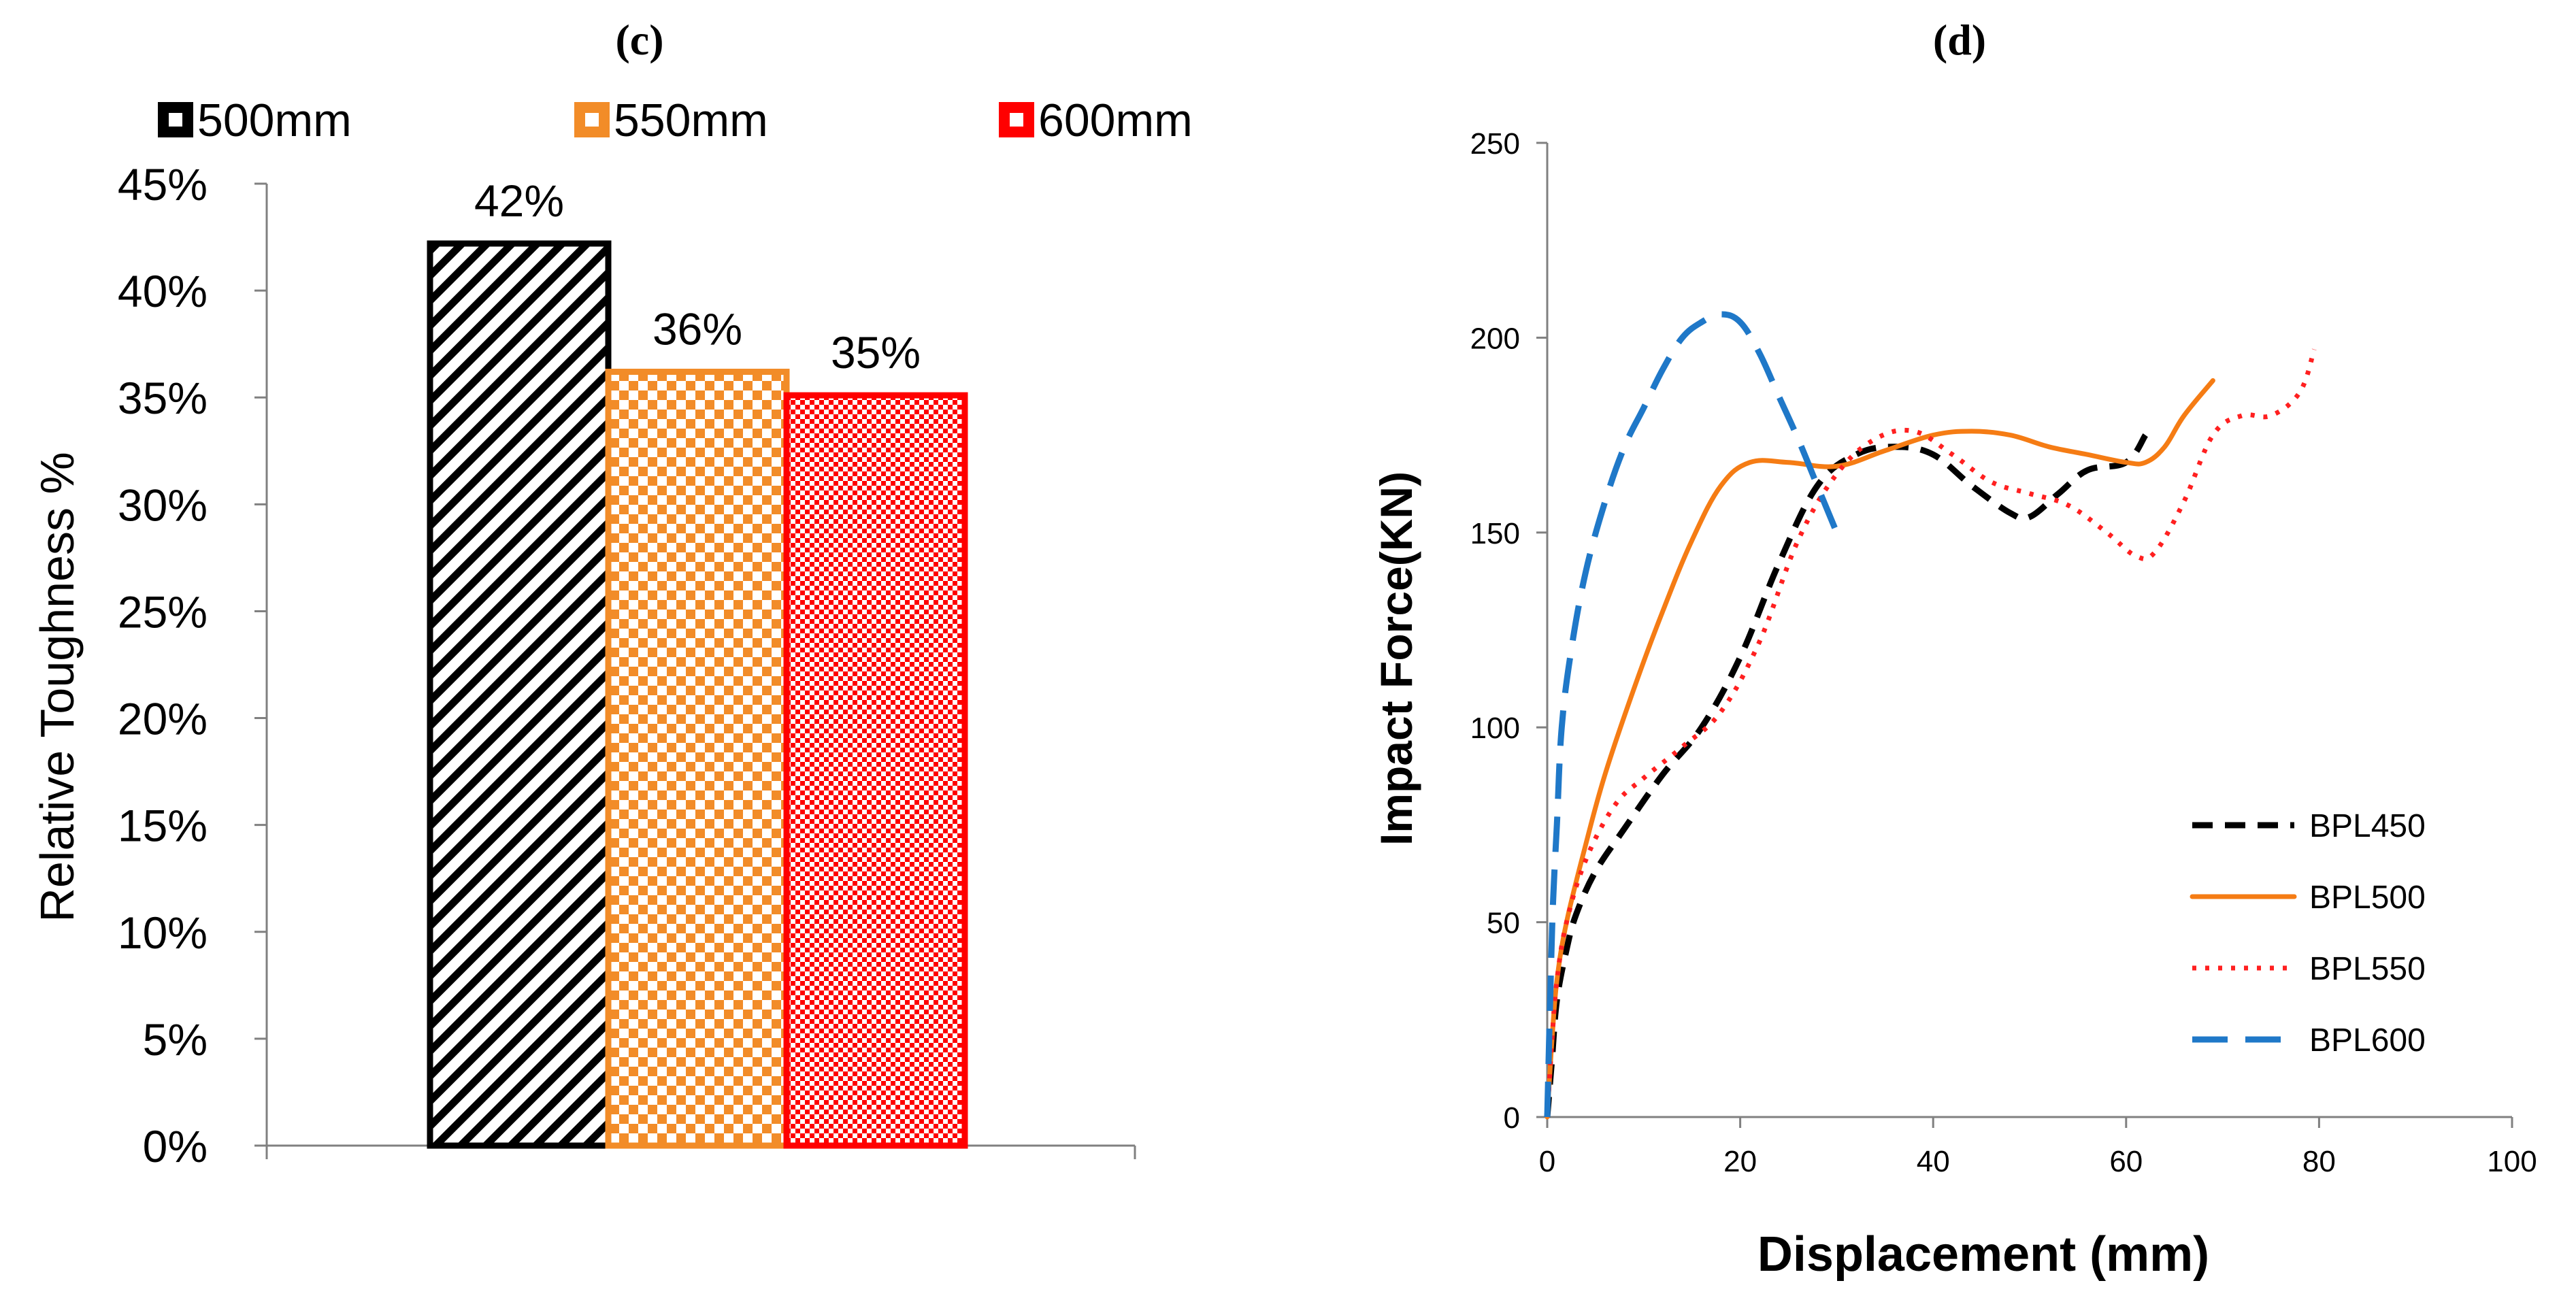 The image size is (2576, 1315). Describe the element at coordinates (163, 719) in the screenshot. I see `bar-y-tick-label: 20%` at that location.